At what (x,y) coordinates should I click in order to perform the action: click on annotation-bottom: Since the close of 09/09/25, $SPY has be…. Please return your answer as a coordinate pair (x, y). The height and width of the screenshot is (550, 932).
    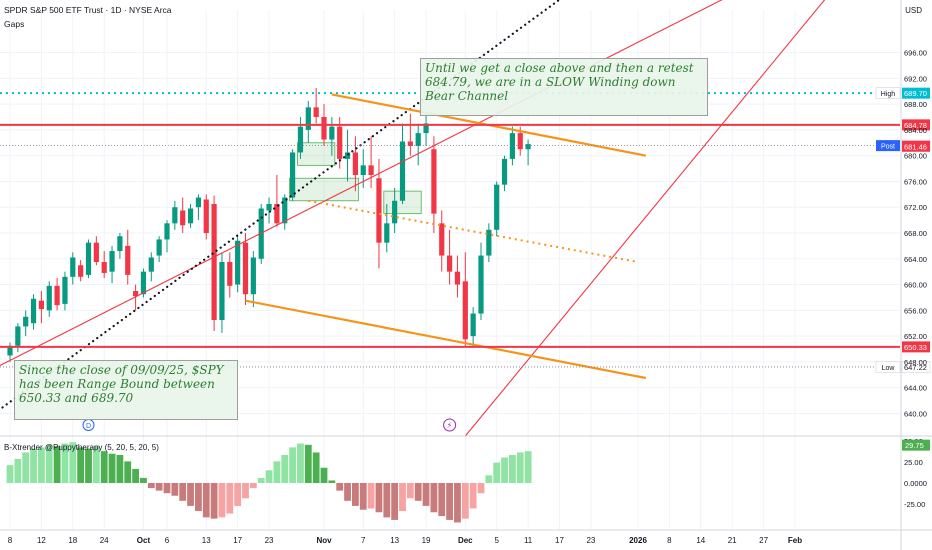
    Looking at the image, I should click on (126, 390).